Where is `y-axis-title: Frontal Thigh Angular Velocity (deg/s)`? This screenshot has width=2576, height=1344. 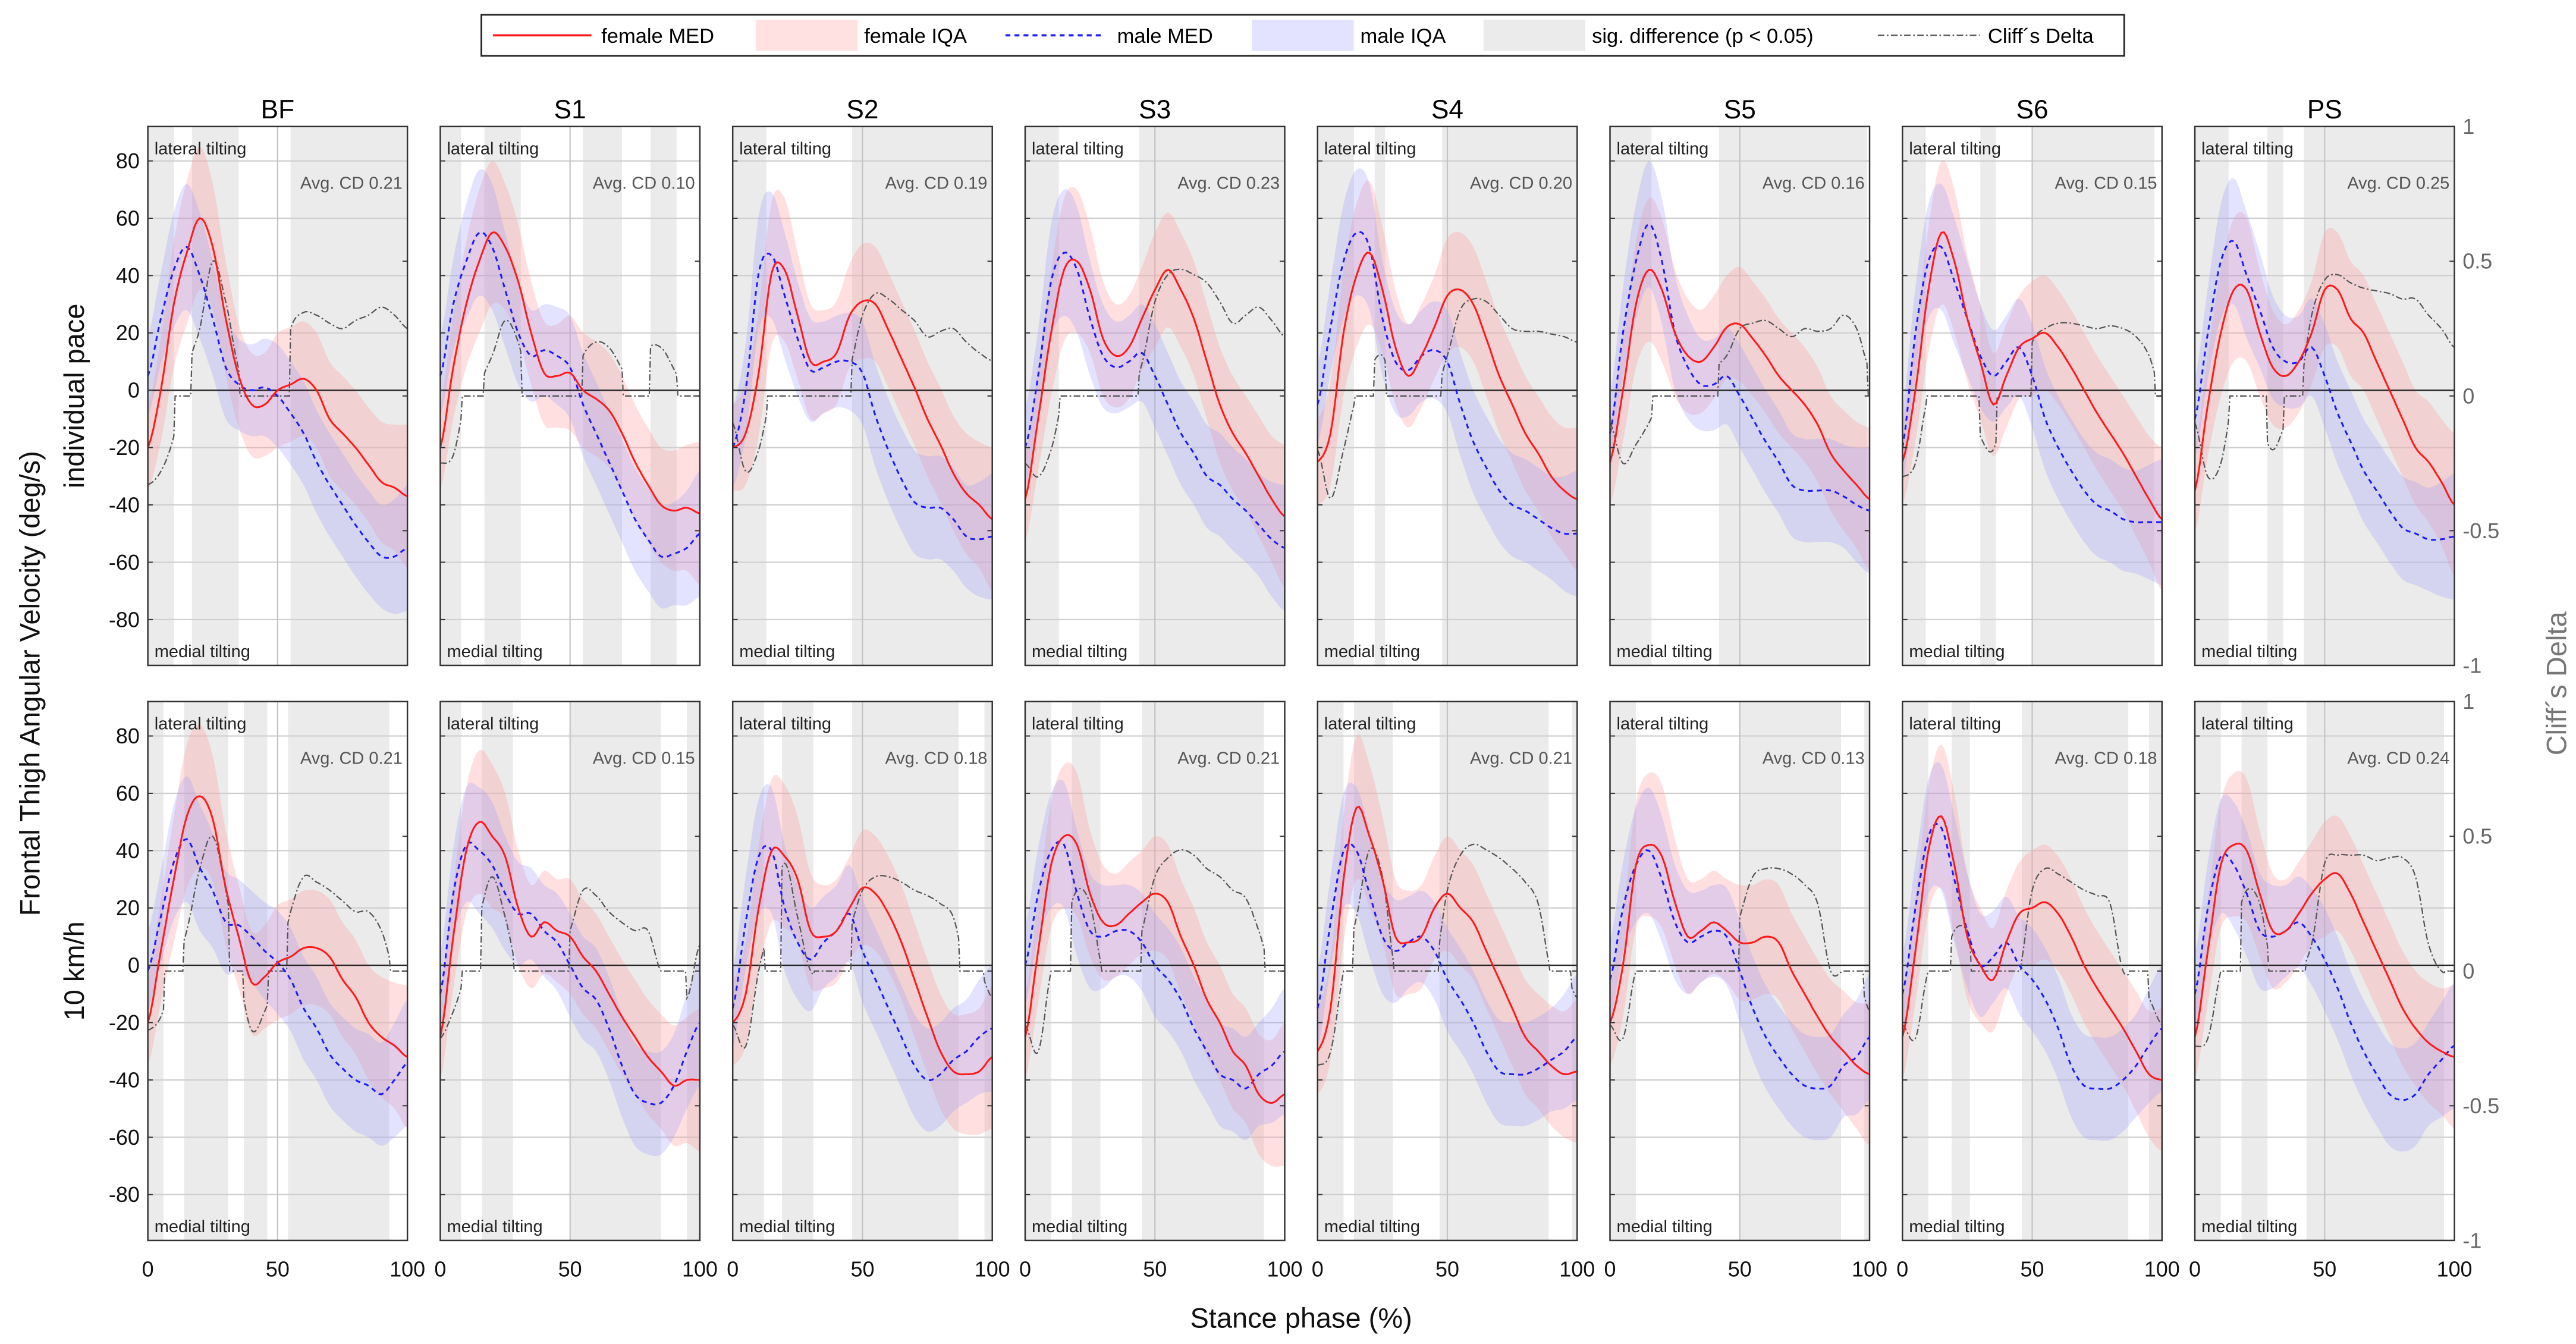
y-axis-title: Frontal Thigh Angular Velocity (deg/s) is located at coordinates (29, 683).